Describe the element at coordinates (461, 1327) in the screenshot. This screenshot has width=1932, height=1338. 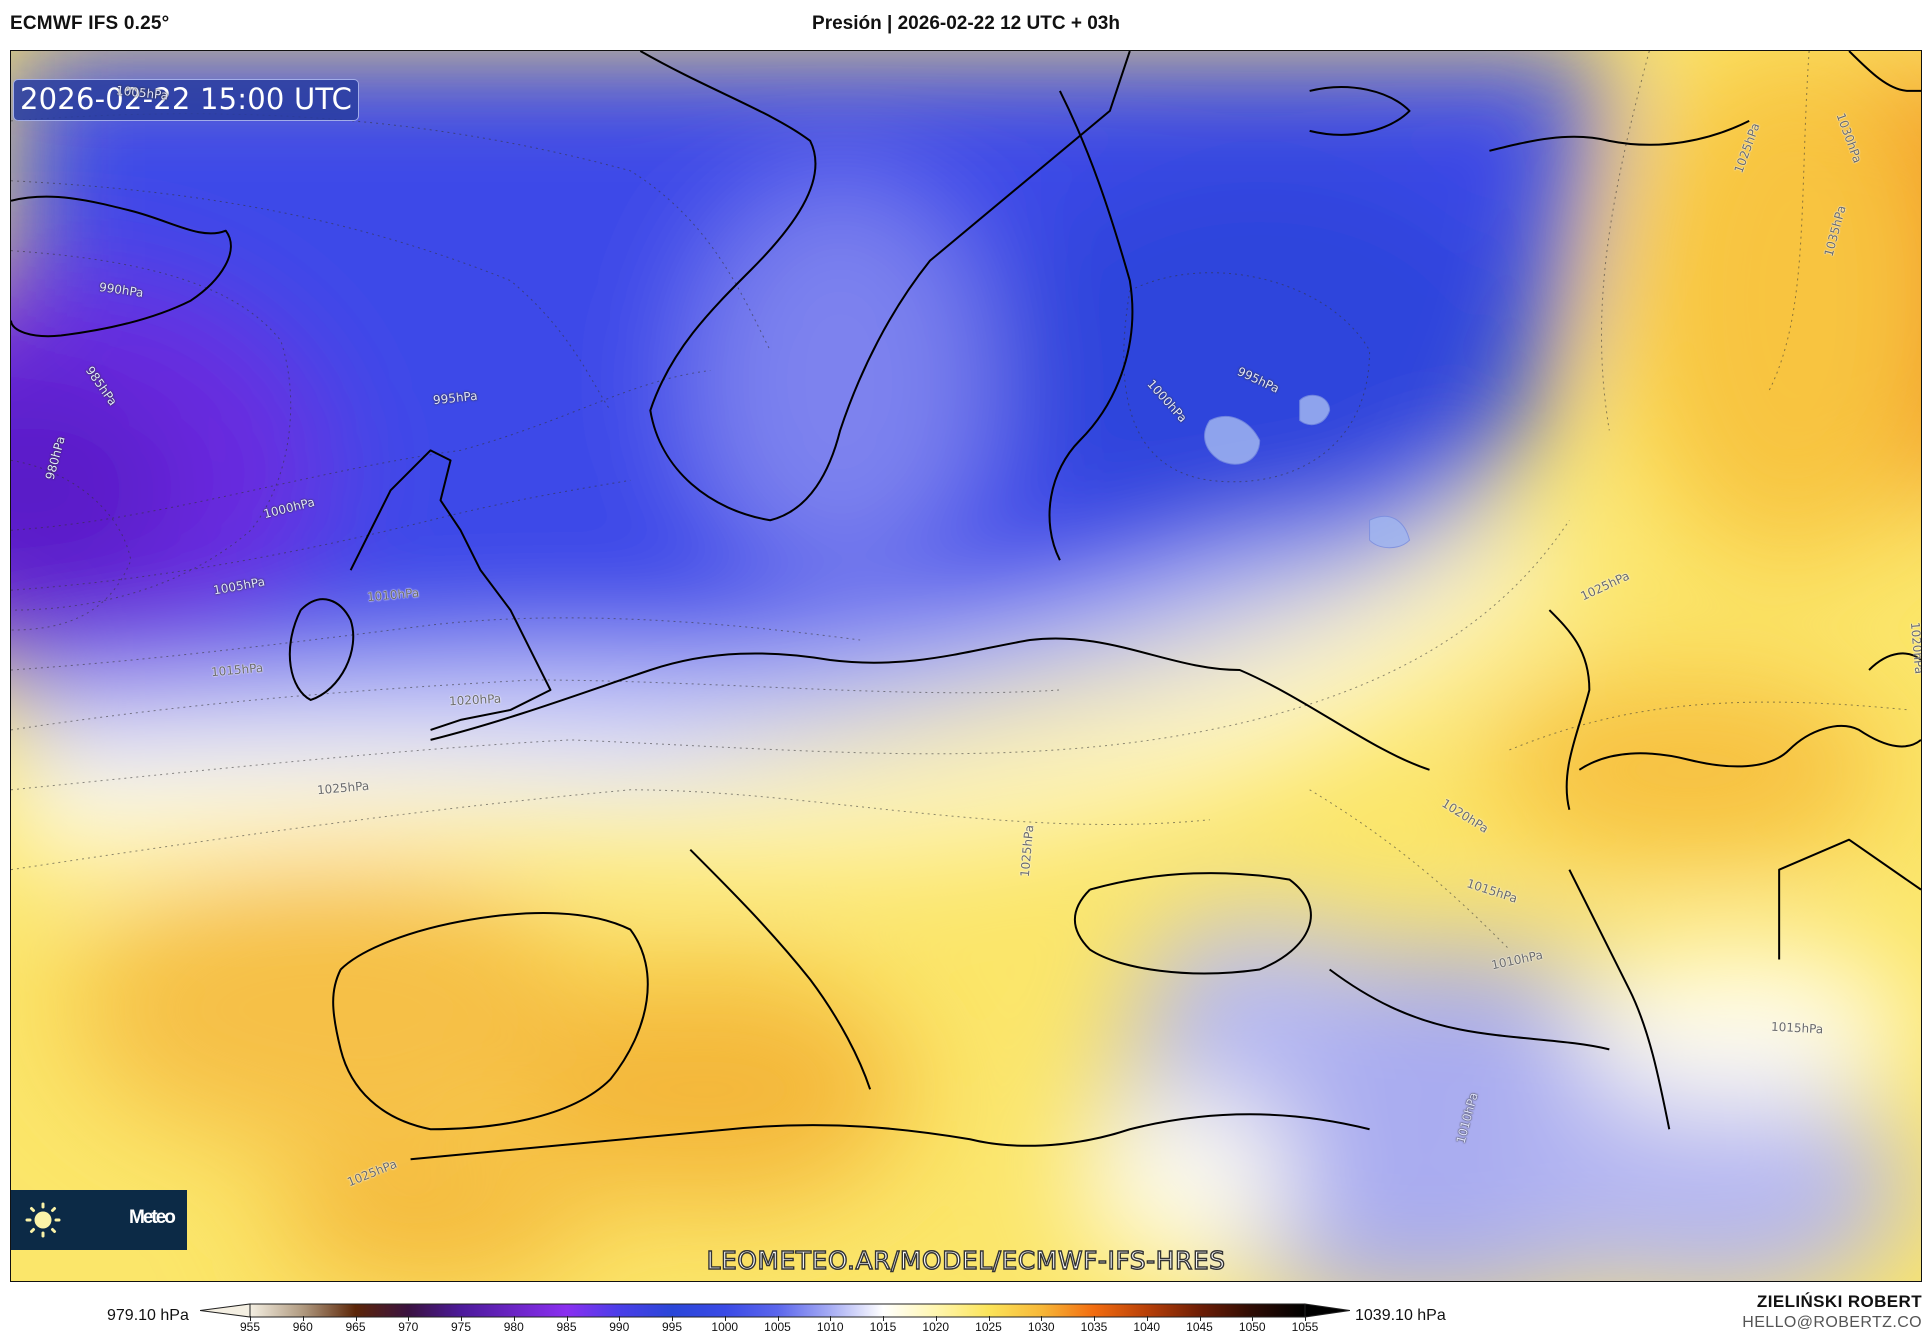
I see `colorbar-tick-label: 975` at that location.